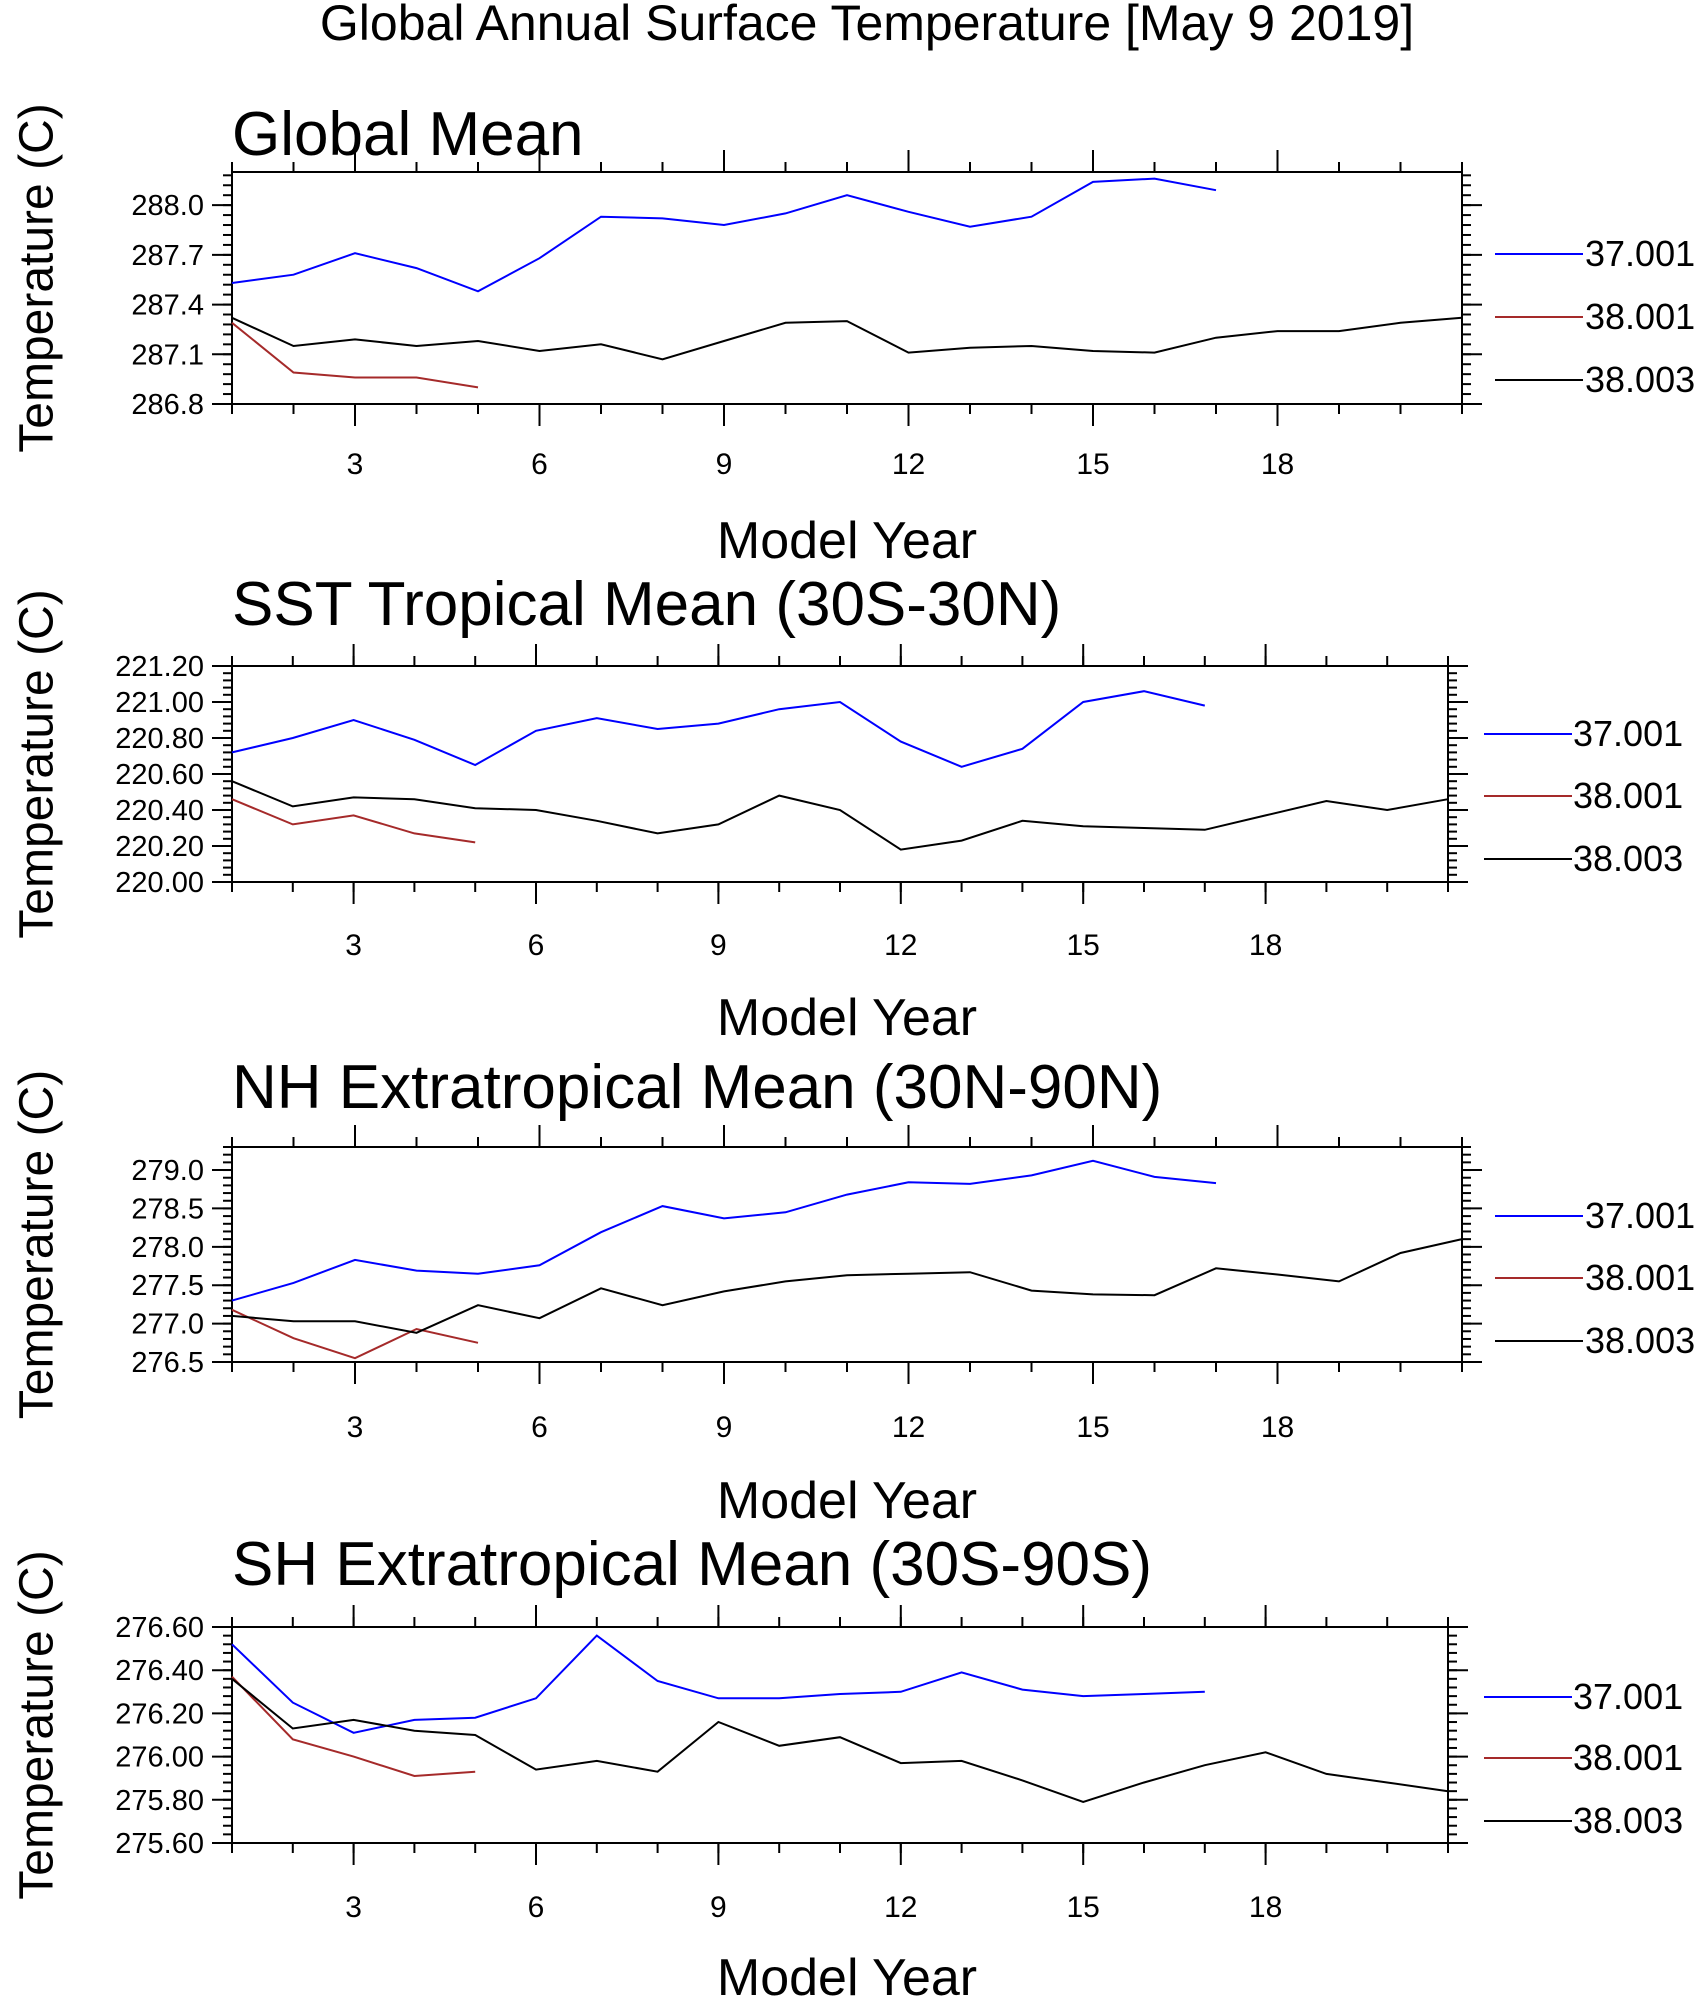 Image resolution: width=1702 pixels, height=2000 pixels. What do you see at coordinates (646, 604) in the screenshot?
I see `panel-title: SST Tropical Mean (30S-30N)` at bounding box center [646, 604].